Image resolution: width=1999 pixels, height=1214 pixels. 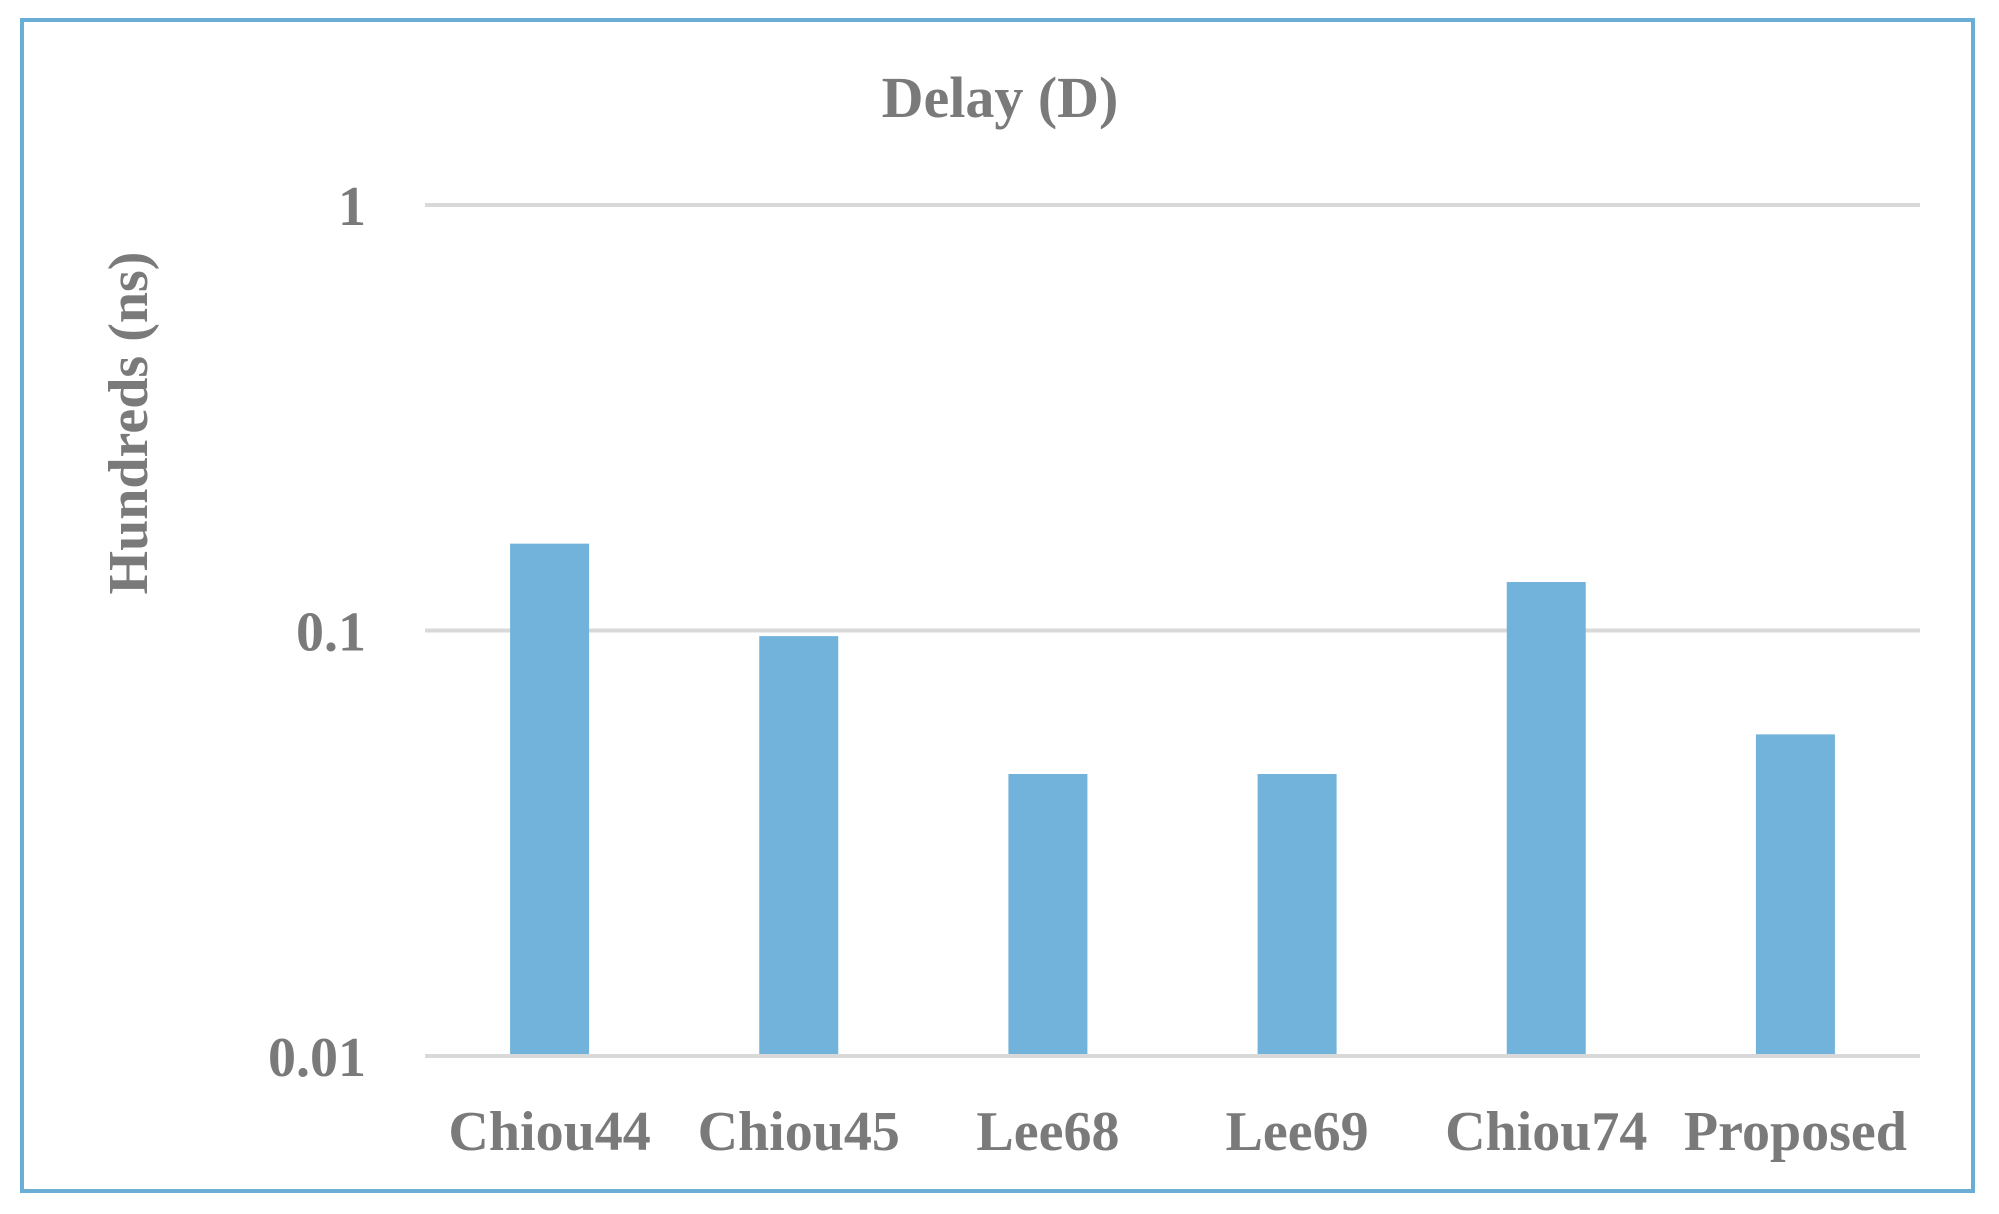 What do you see at coordinates (1795, 895) in the screenshot?
I see `bar-proposed` at bounding box center [1795, 895].